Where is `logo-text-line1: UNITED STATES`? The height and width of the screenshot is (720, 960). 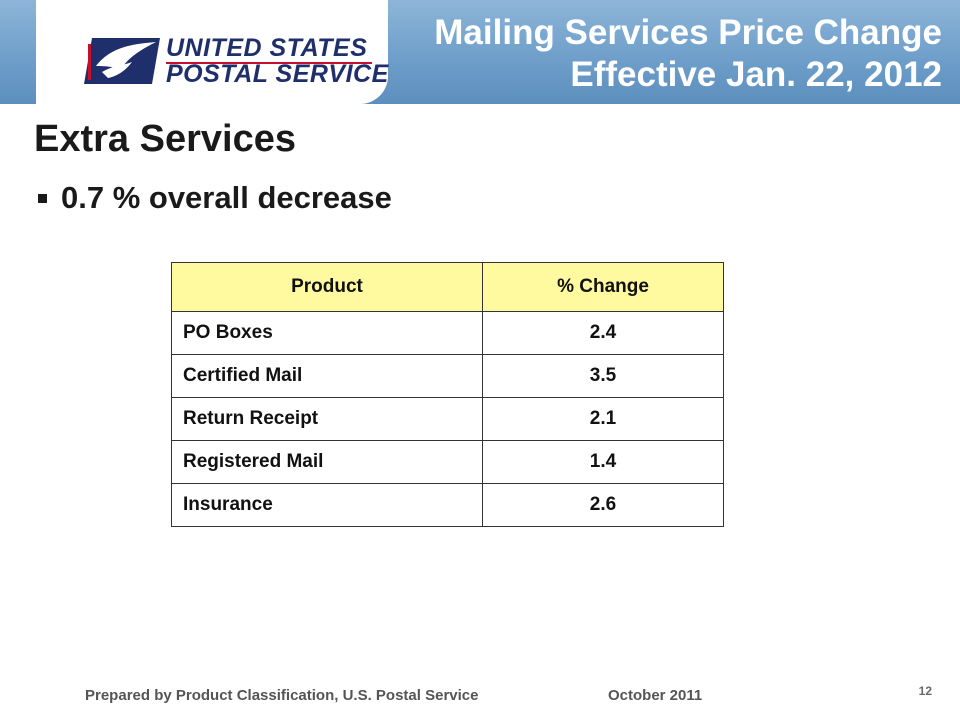 logo-text-line1: UNITED STATES is located at coordinates (267, 48).